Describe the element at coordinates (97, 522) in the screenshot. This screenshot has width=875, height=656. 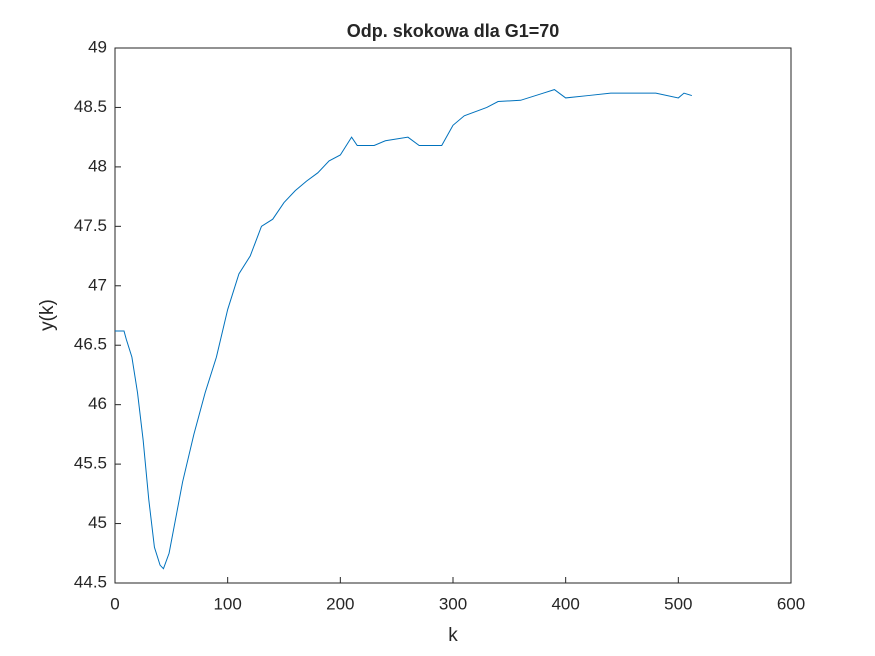
I see `y-tick-label: 45` at that location.